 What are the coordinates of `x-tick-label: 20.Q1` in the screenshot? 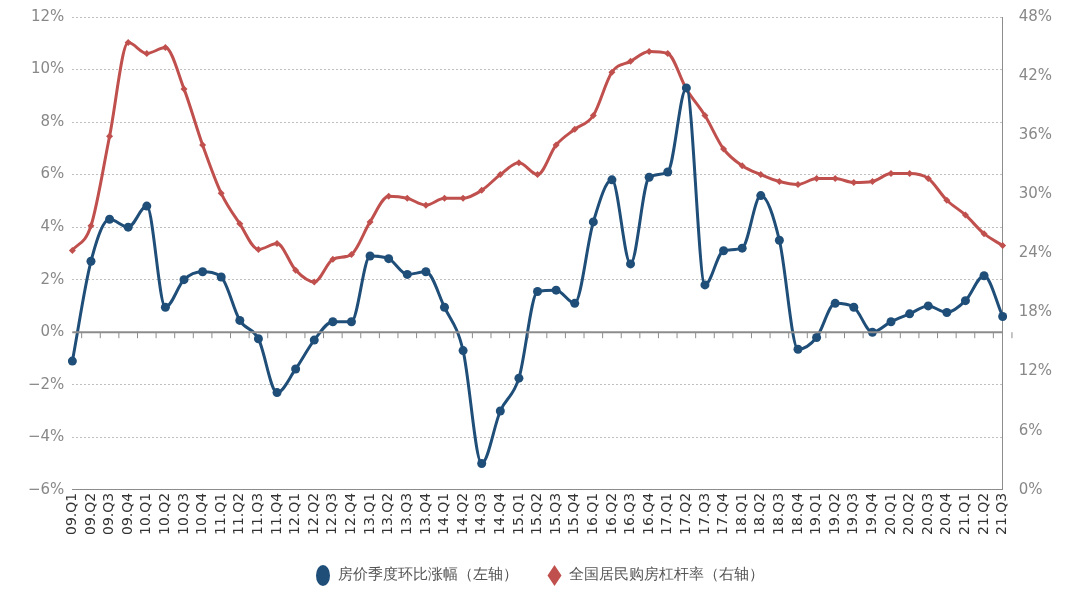 It's located at (889, 514).